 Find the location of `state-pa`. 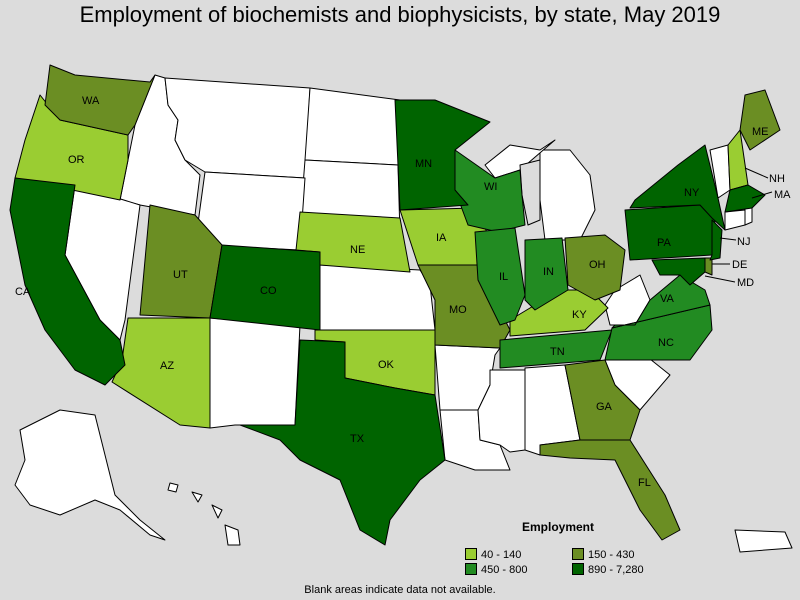

state-pa is located at coordinates (670, 232).